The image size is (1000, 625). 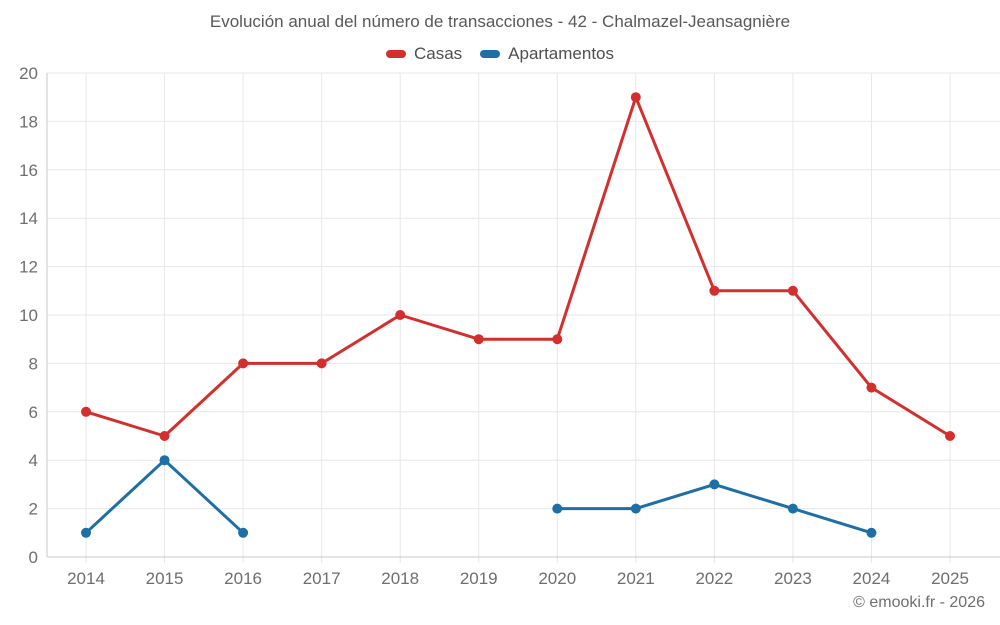 What do you see at coordinates (33, 412) in the screenshot?
I see `y-tick-label: 6` at bounding box center [33, 412].